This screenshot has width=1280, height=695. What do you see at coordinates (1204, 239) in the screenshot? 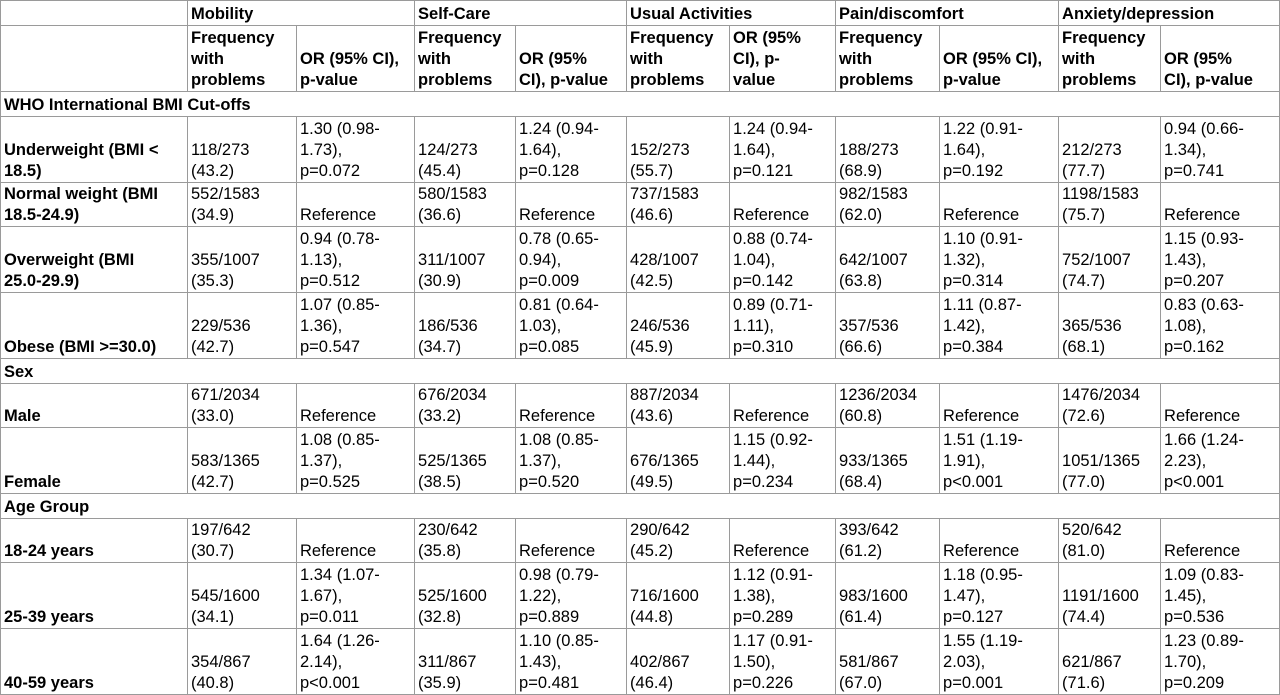
I see `cell-line: 1.15 (0.93-` at bounding box center [1204, 239].